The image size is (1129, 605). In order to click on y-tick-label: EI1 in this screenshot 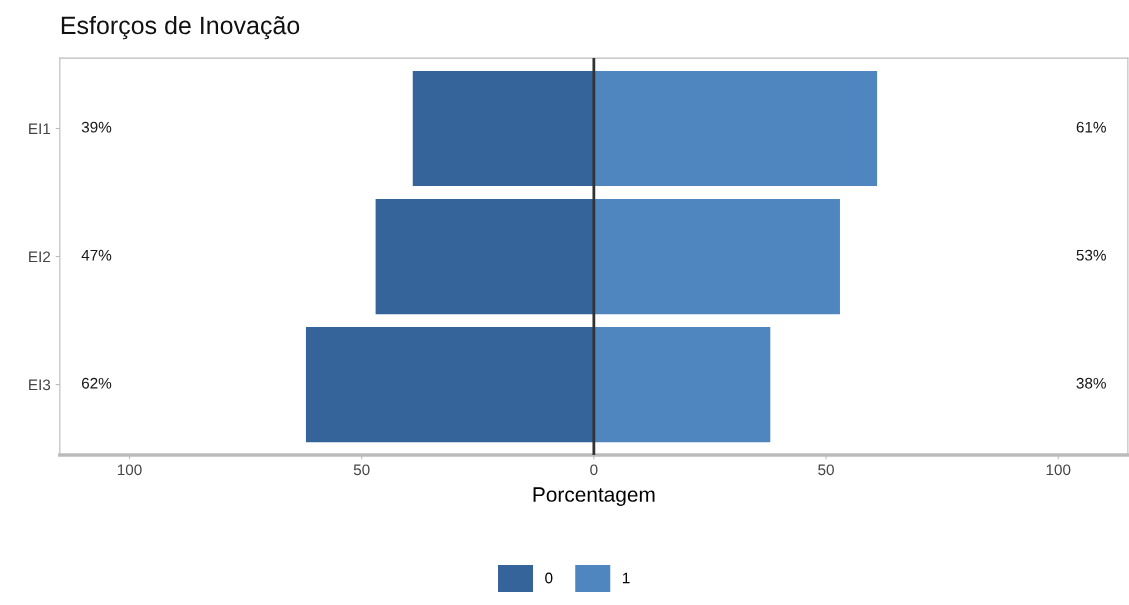, I will do `click(40, 129)`.